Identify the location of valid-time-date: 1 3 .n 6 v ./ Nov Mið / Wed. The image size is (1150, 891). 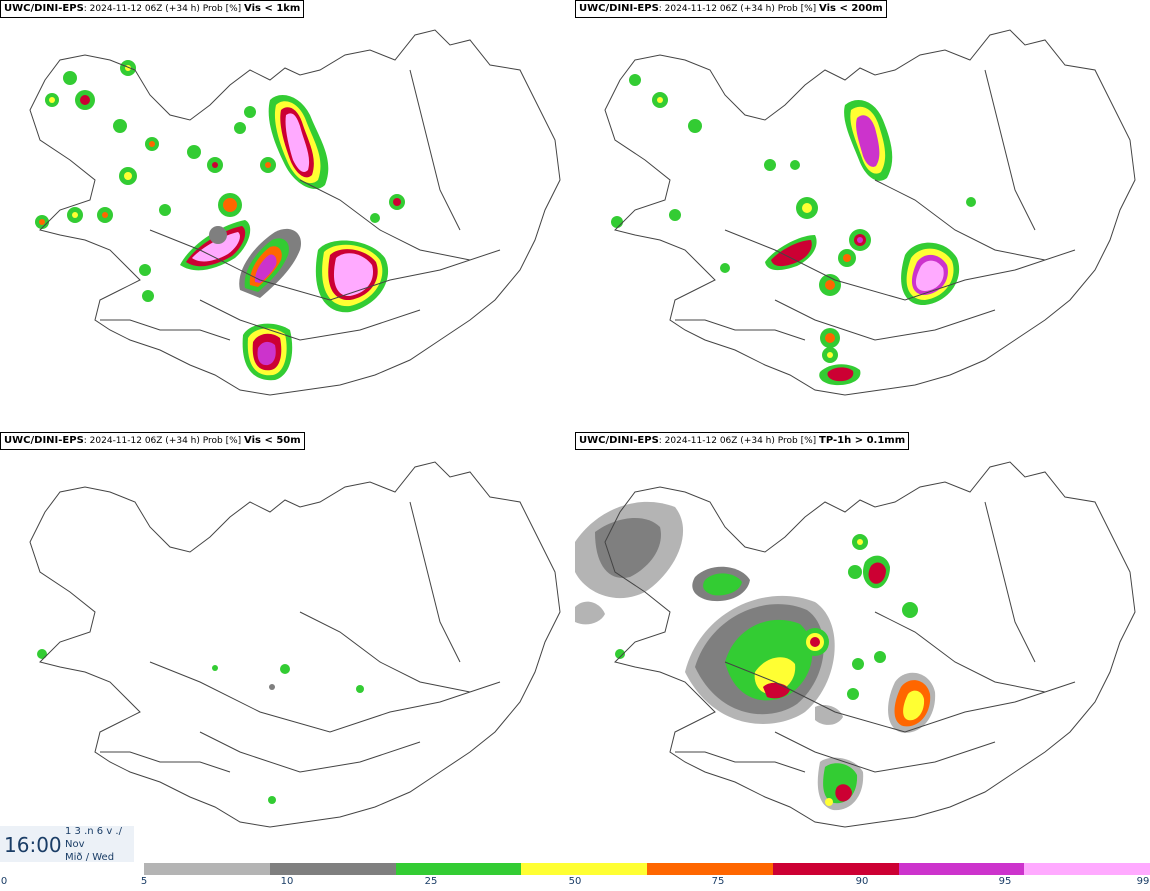
(93, 844).